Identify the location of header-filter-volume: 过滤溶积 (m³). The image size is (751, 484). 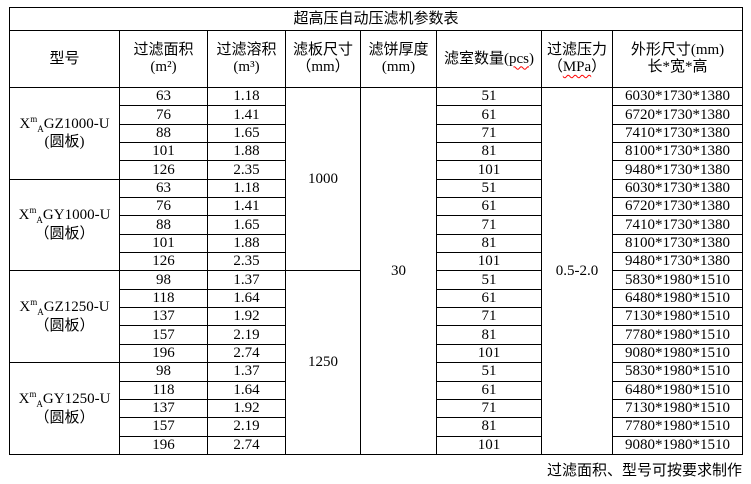
(246, 59).